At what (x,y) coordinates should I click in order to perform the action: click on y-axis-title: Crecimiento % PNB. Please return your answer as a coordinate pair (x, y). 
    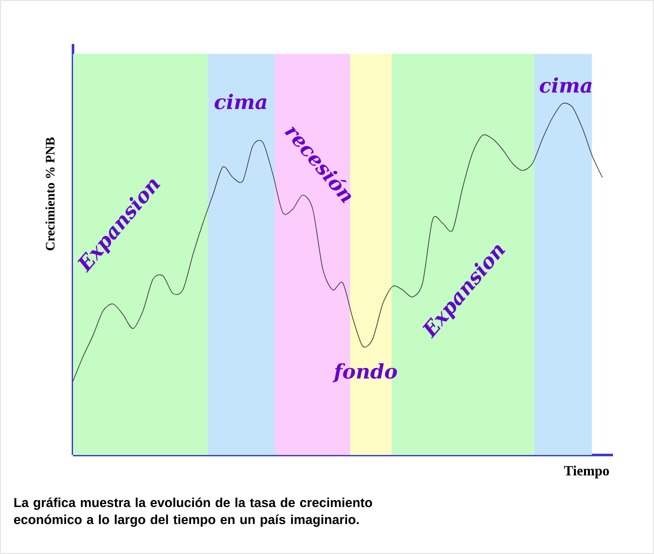
    Looking at the image, I should click on (50, 193).